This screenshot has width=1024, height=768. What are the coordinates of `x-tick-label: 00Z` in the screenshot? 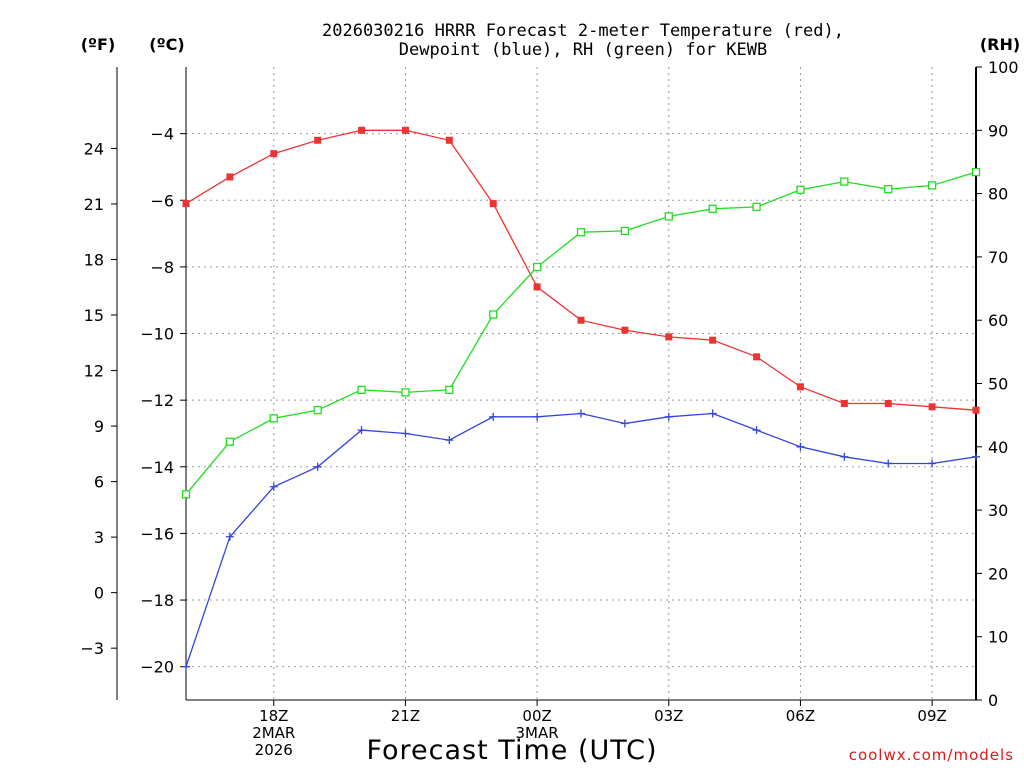 It's located at (536, 716).